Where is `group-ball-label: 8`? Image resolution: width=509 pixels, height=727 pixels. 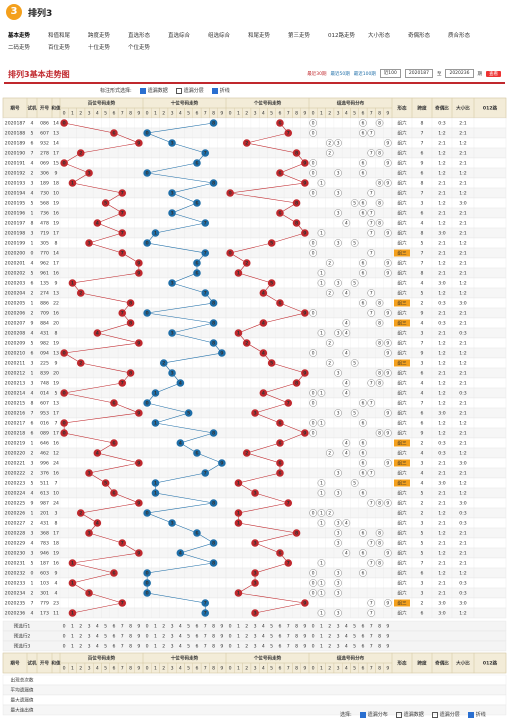
group-ball-label: 8 is located at coordinates (379, 324).